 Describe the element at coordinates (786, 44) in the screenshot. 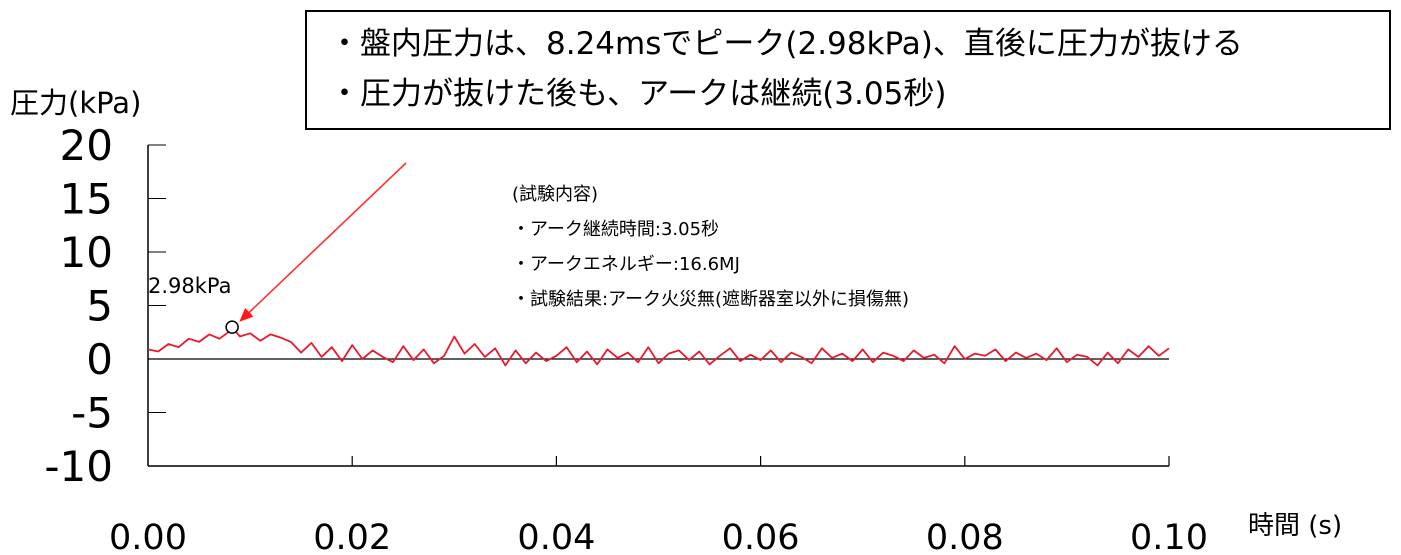

I see `summary-line-1: ・盤内圧力は、8.24msでピーク(2.98kPa)、直後に圧力が抜ける` at that location.